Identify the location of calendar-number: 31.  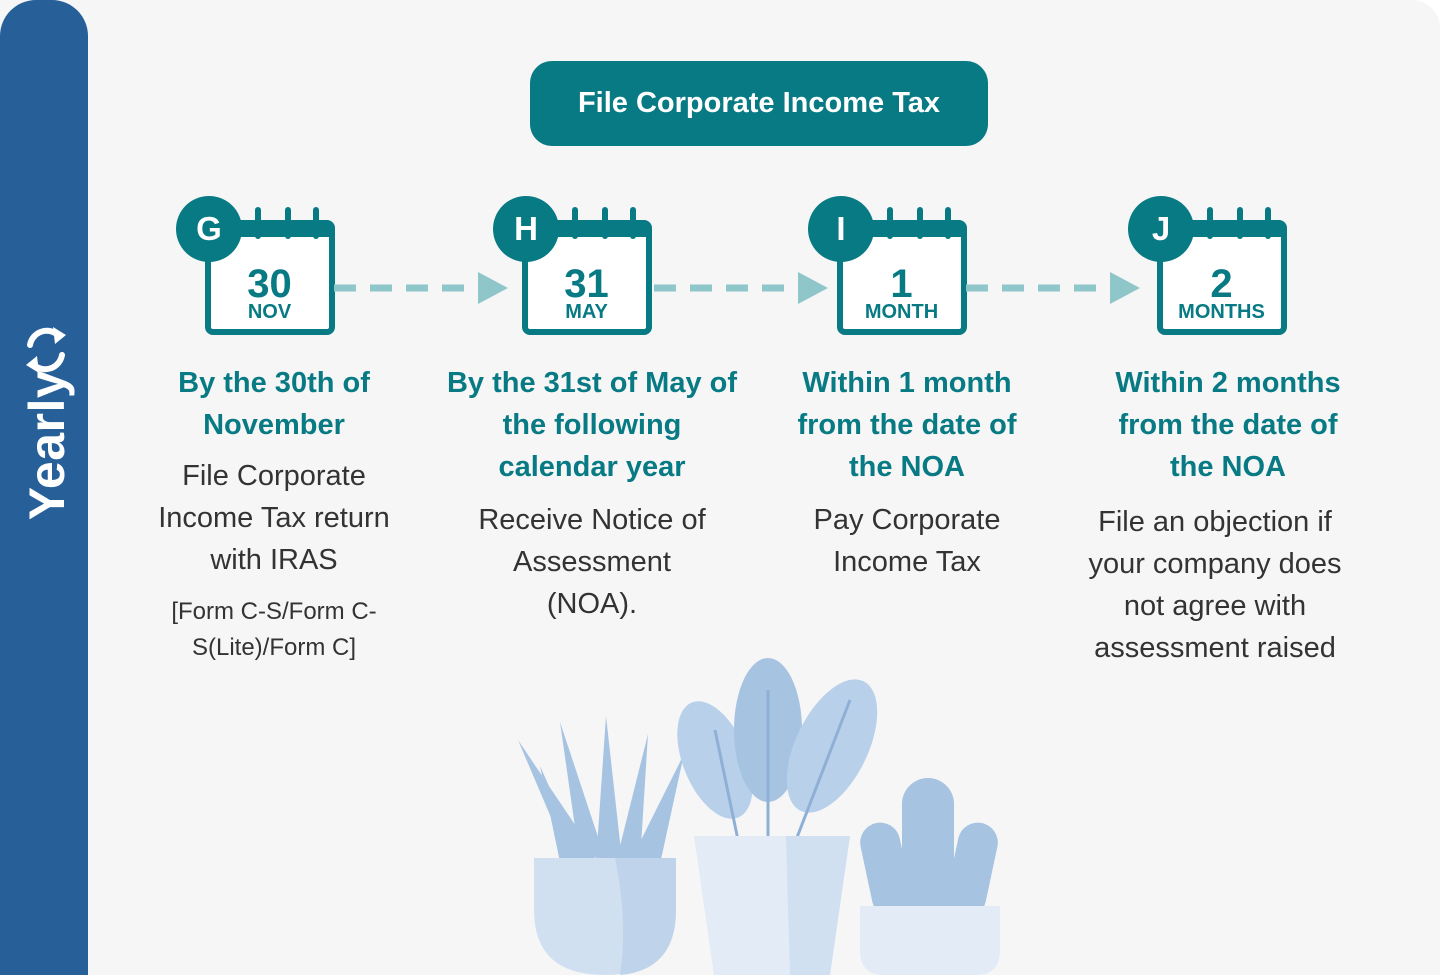
(586, 284).